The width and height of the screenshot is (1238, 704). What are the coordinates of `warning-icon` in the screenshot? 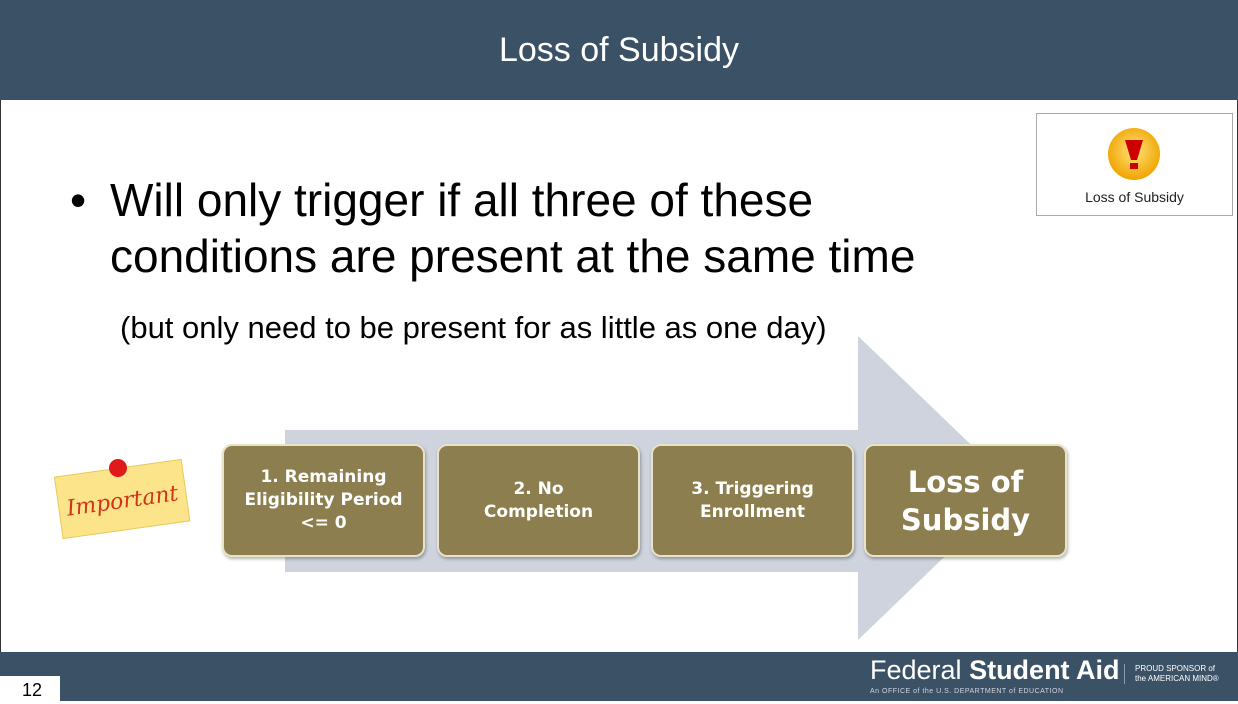 It's located at (1134, 154).